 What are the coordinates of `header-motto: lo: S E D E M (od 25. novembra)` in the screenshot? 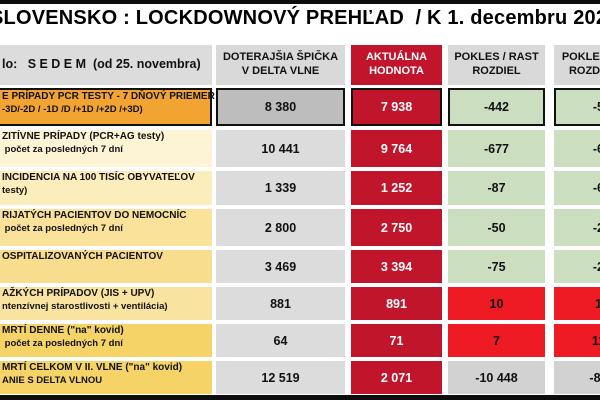 It's located at (106, 65).